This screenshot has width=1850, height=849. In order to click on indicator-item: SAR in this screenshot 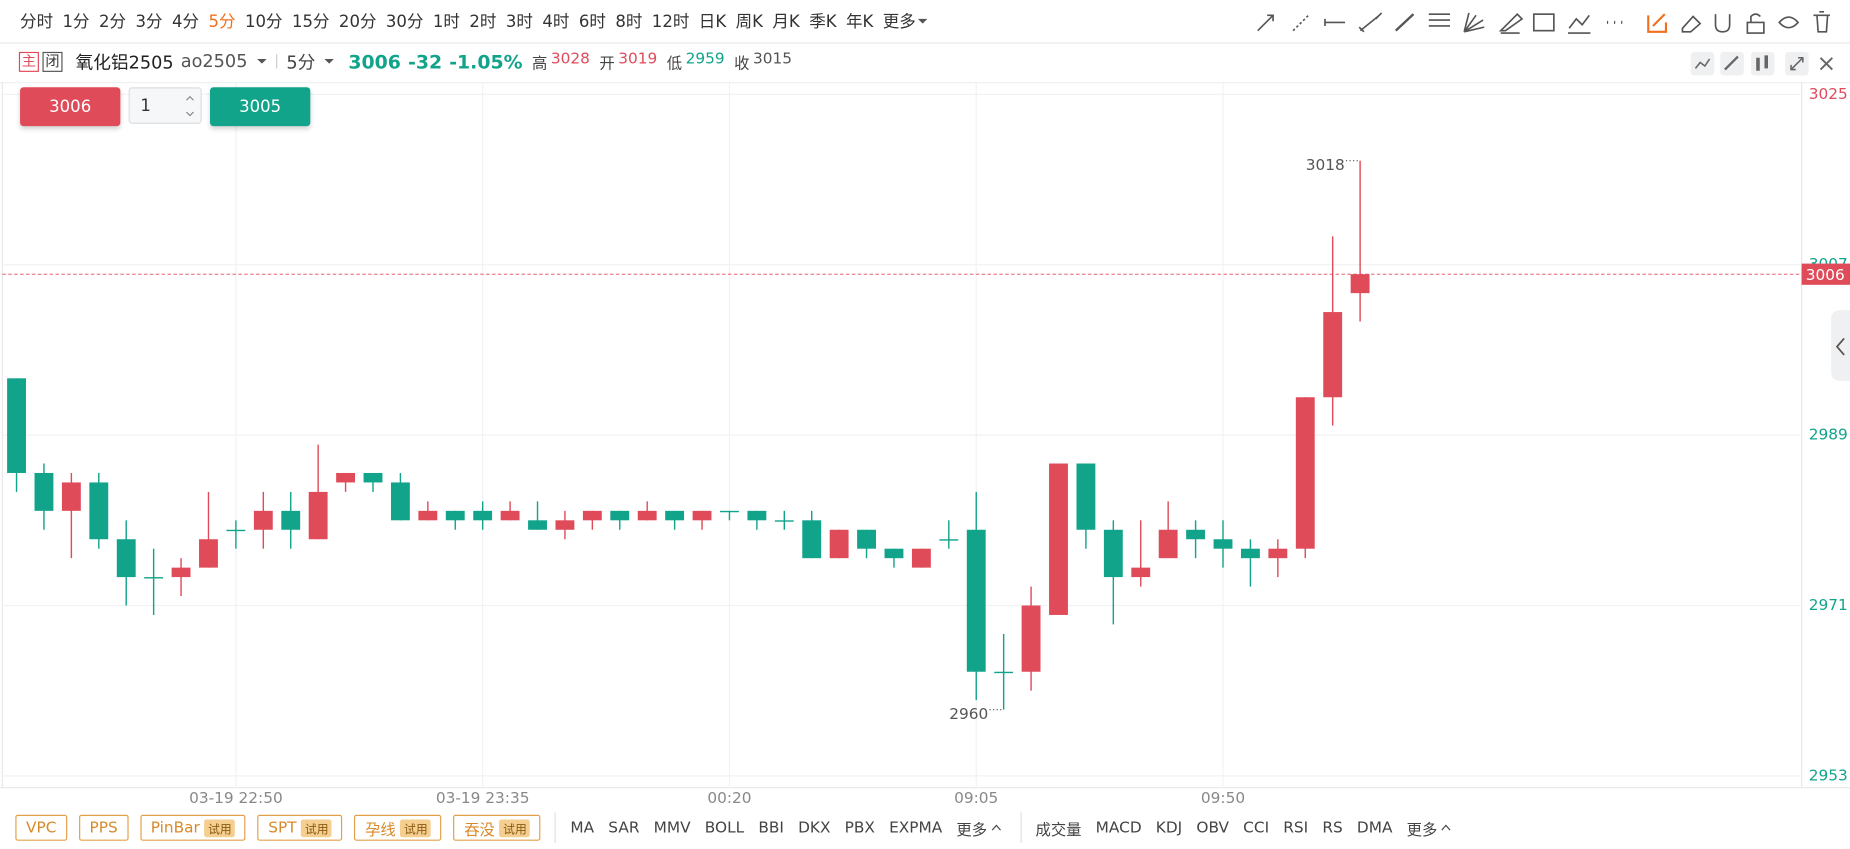, I will do `click(624, 827)`.